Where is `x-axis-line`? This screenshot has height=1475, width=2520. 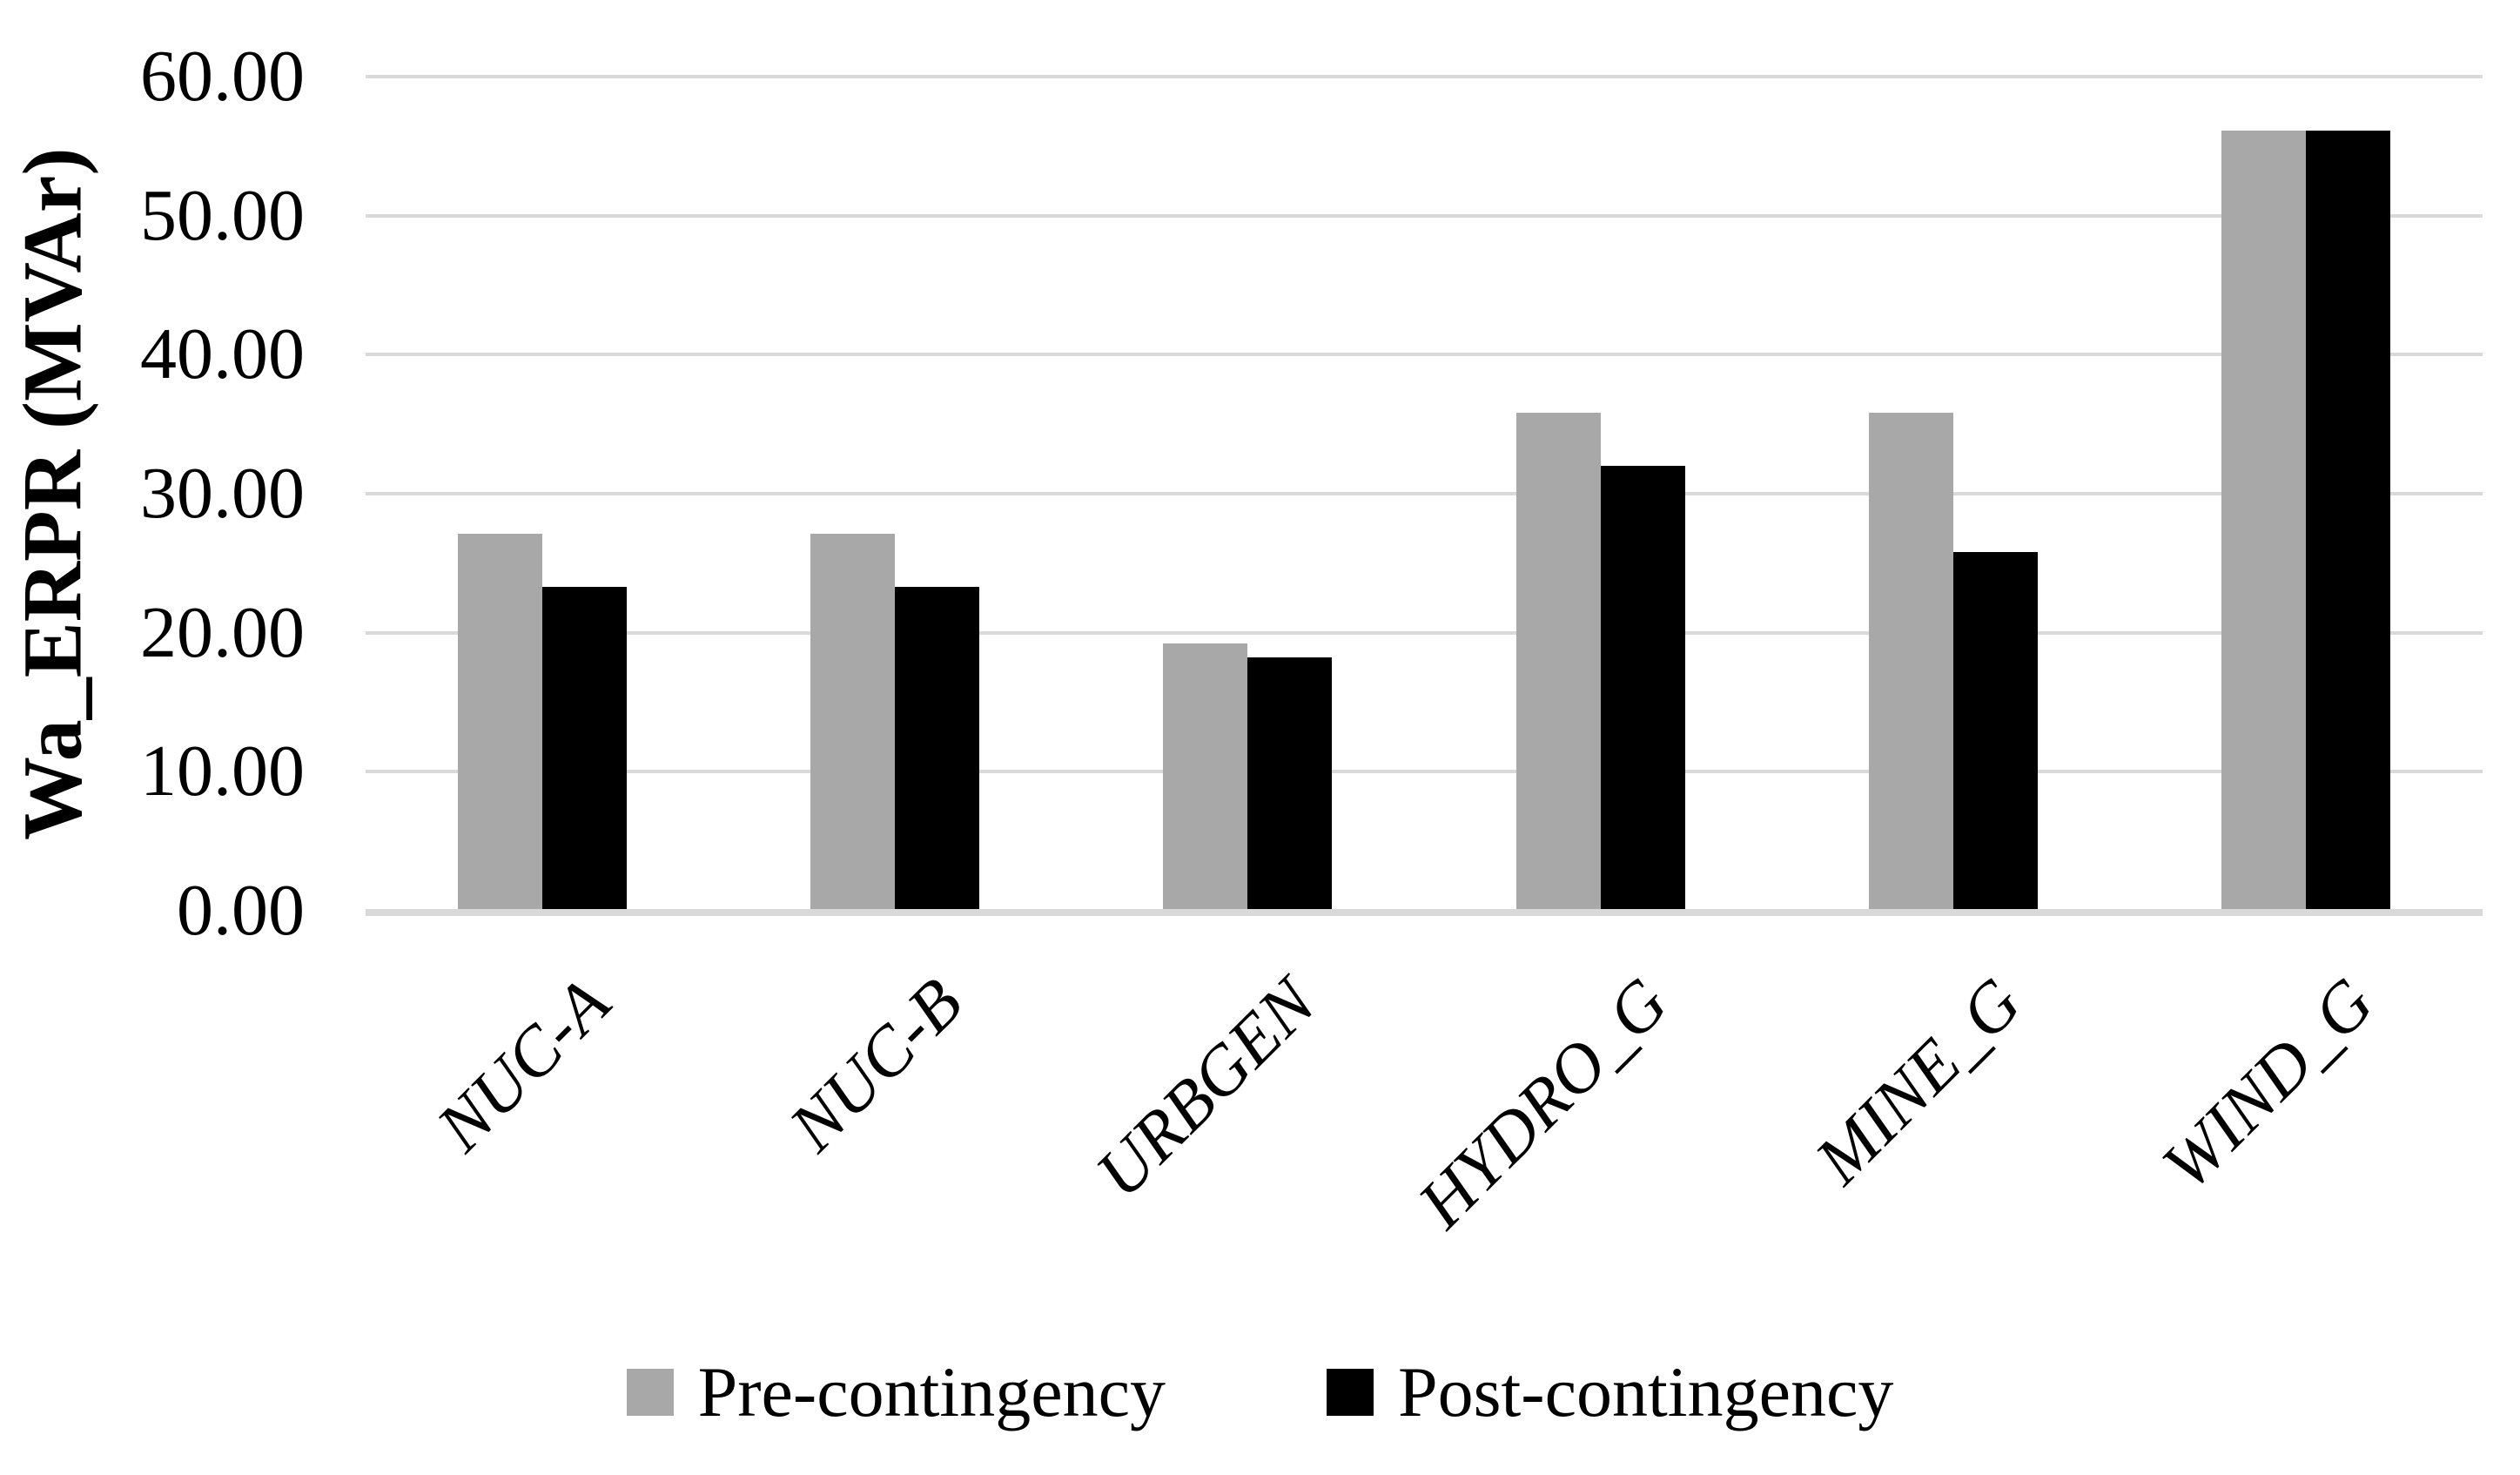 x-axis-line is located at coordinates (1424, 912).